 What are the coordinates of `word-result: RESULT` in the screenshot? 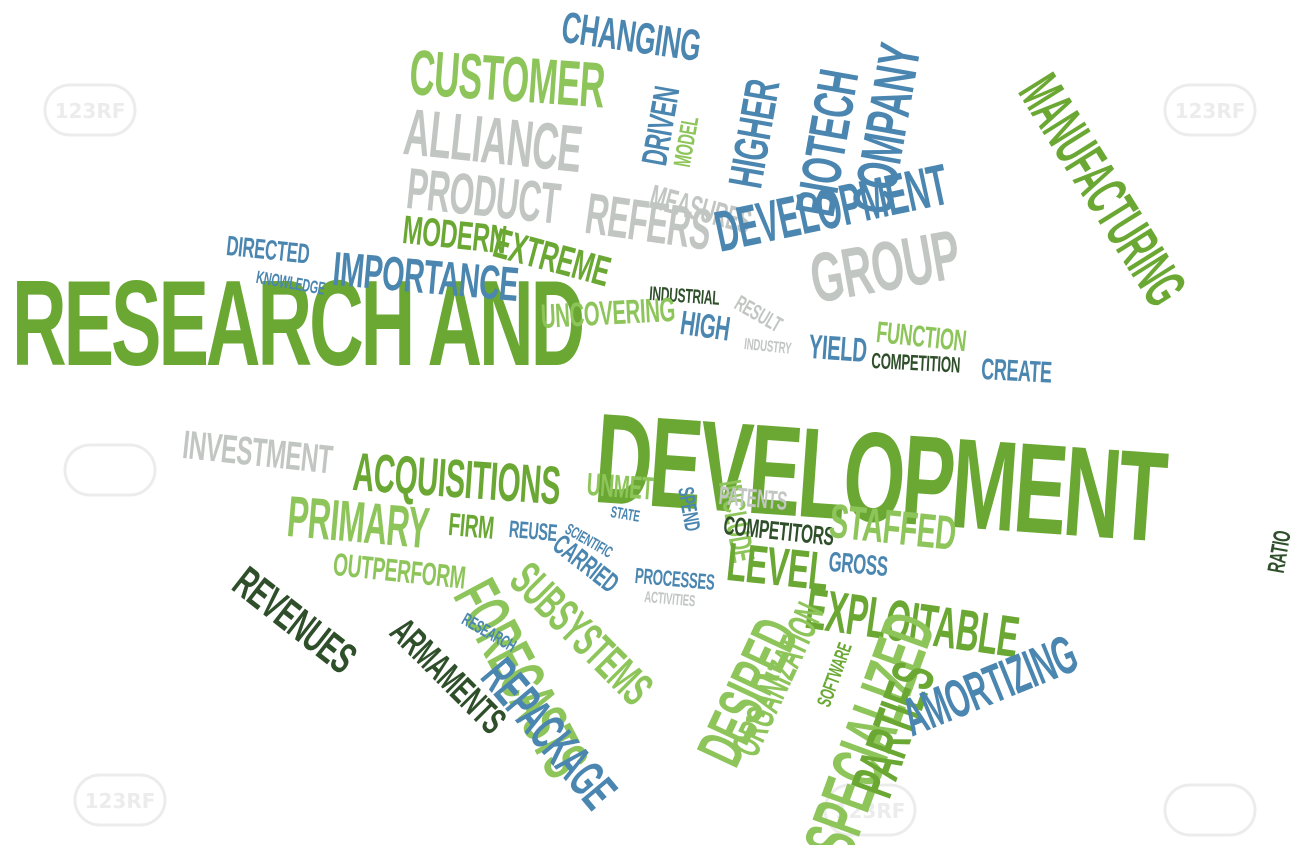 It's located at (758, 314).